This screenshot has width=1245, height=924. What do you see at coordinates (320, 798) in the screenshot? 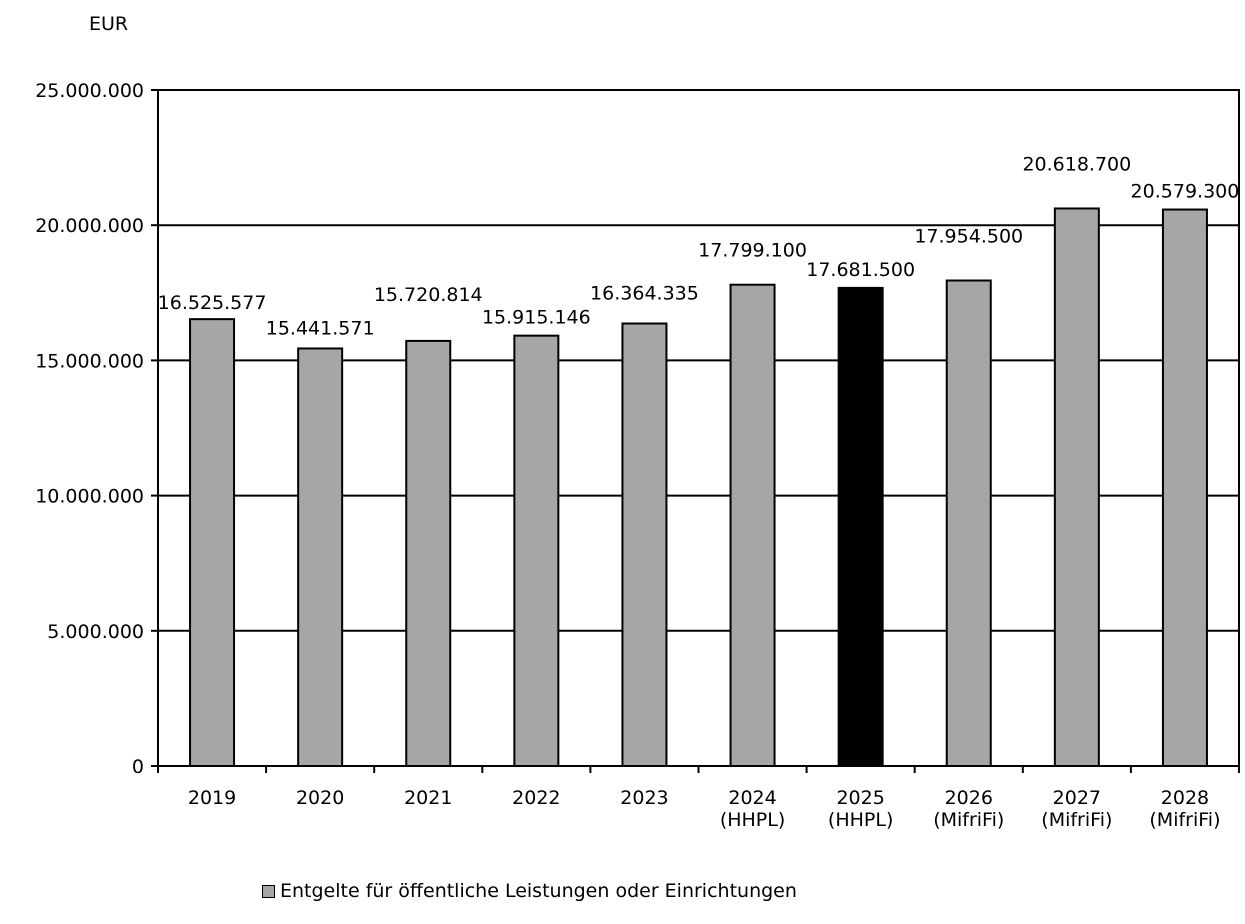
I see `x-tick-label: 2020` at bounding box center [320, 798].